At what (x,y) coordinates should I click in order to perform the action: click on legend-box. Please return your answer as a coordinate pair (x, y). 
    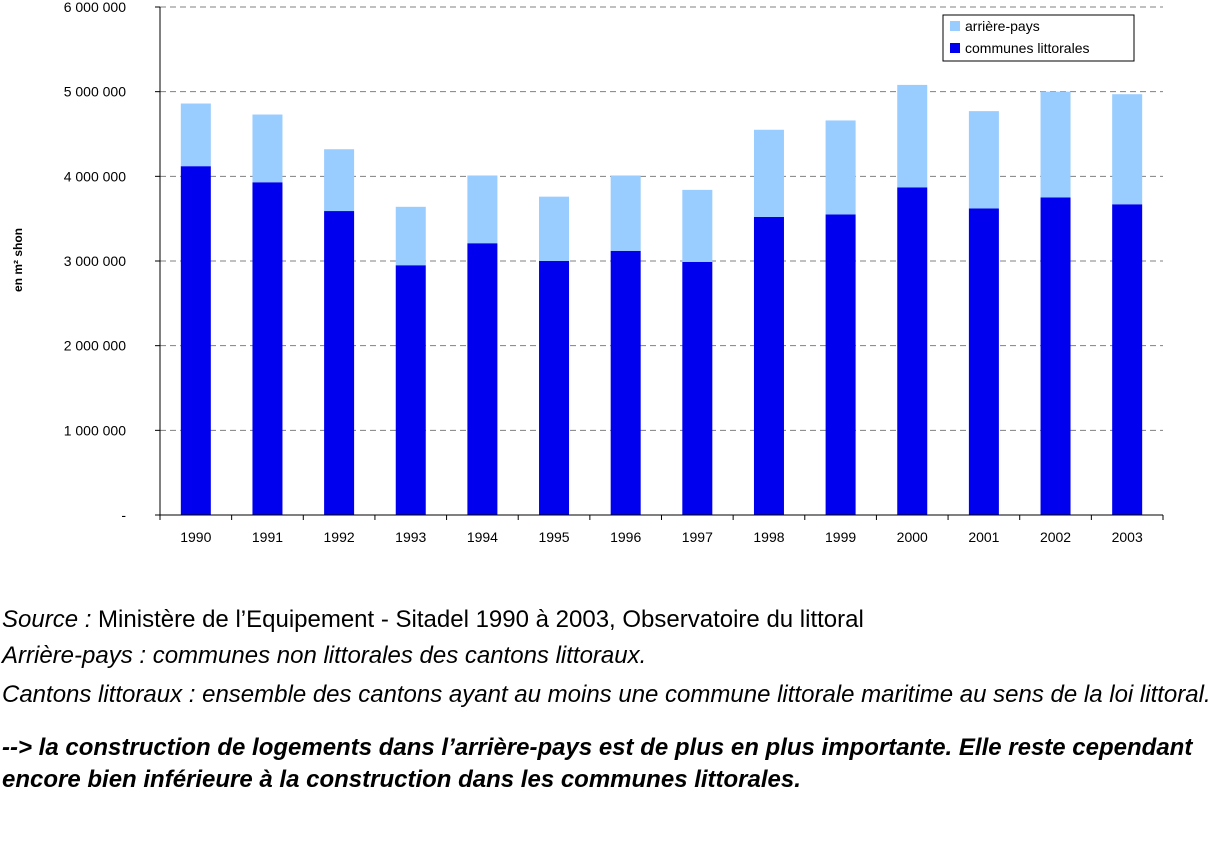
    Looking at the image, I should click on (1038, 38).